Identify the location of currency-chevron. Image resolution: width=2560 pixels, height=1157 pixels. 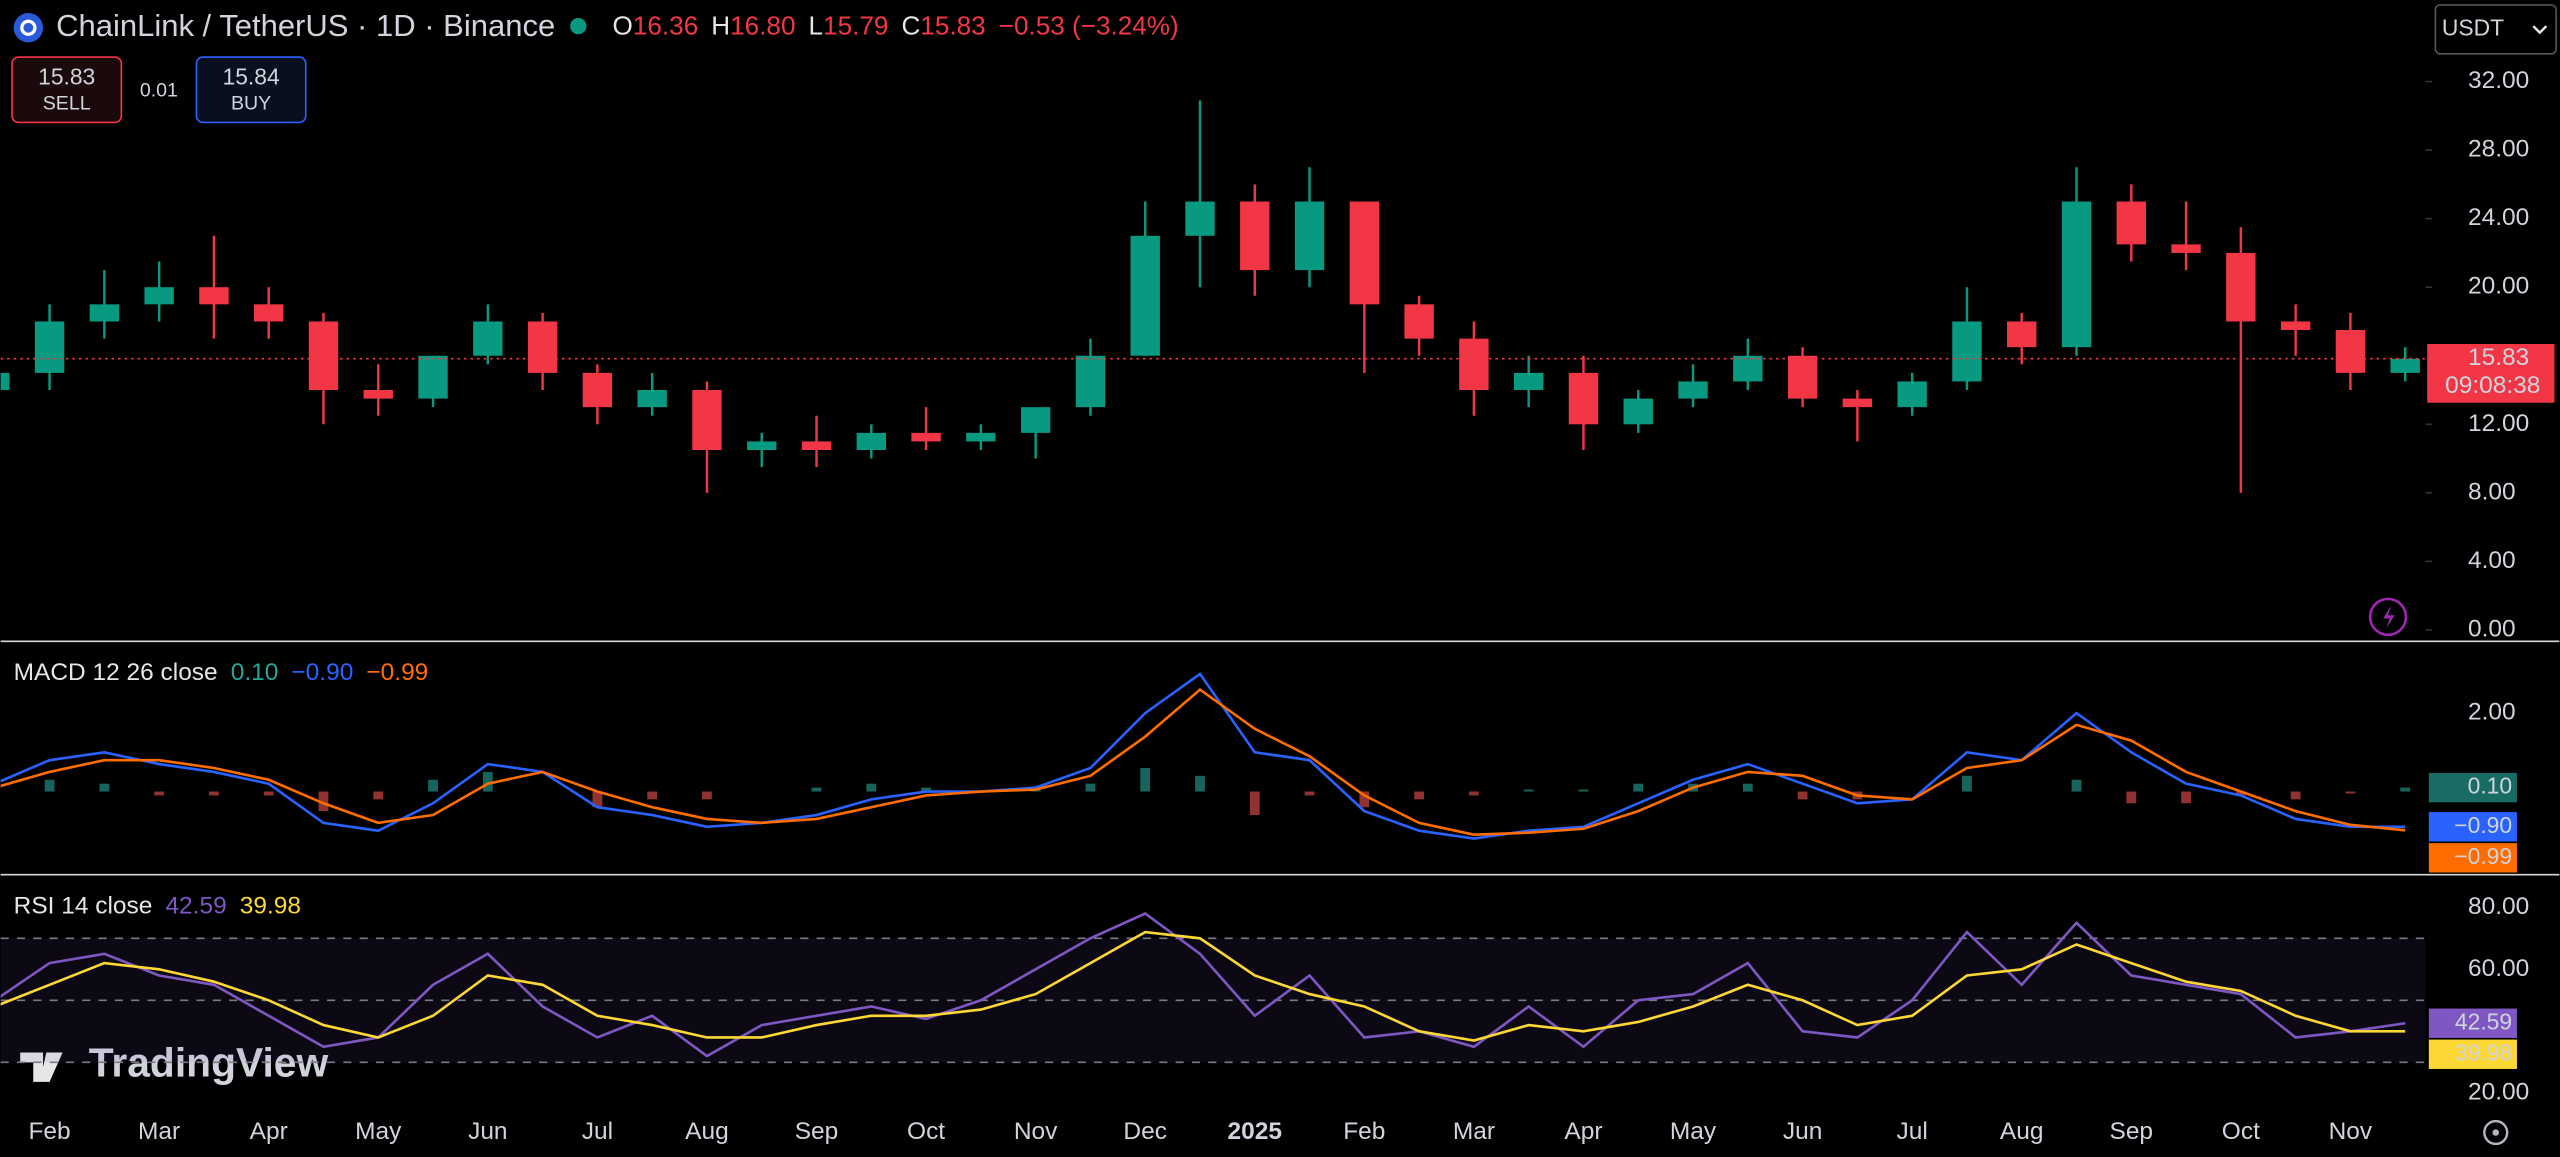
(2540, 30).